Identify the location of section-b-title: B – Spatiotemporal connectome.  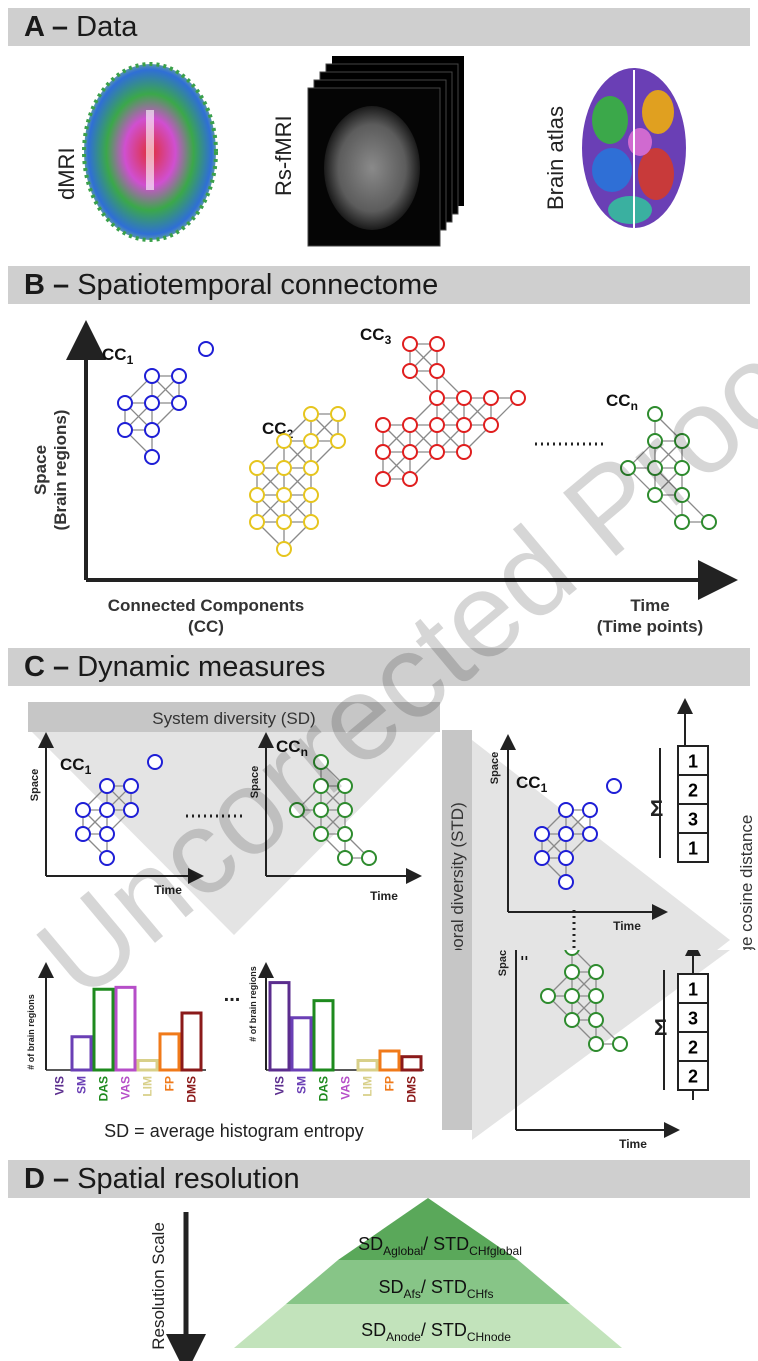
(231, 285).